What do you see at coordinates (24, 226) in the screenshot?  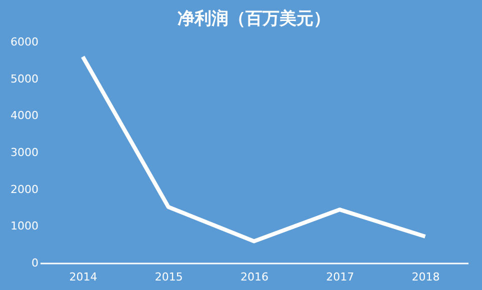 I see `y-tick-label: 1000` at bounding box center [24, 226].